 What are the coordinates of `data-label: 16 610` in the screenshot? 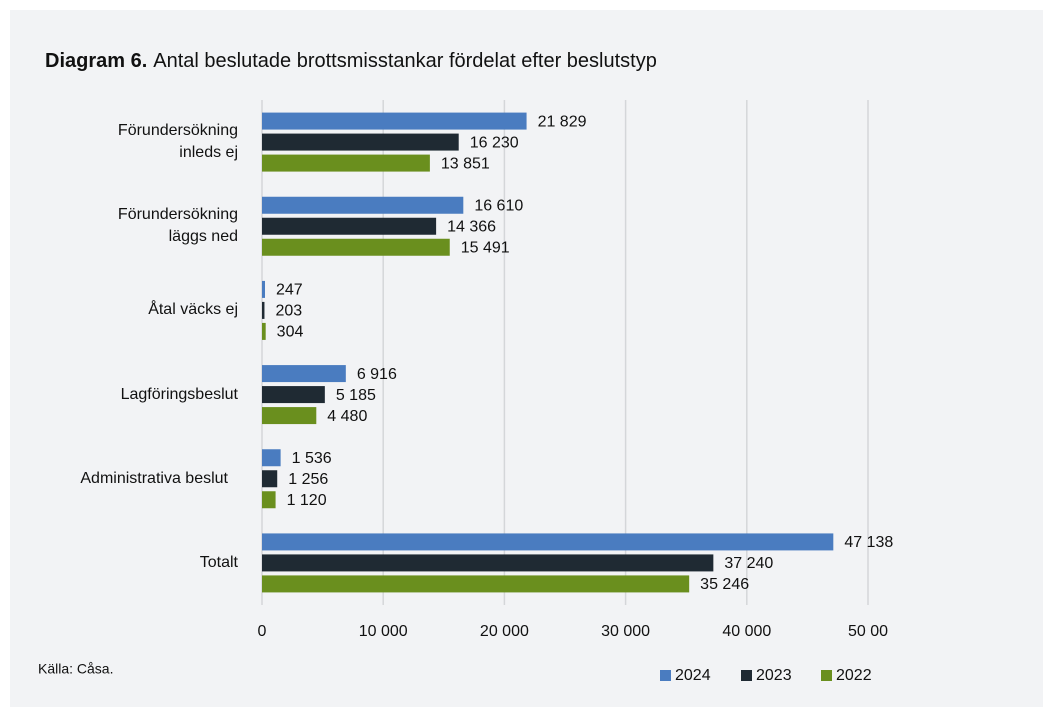 It's located at (498, 205).